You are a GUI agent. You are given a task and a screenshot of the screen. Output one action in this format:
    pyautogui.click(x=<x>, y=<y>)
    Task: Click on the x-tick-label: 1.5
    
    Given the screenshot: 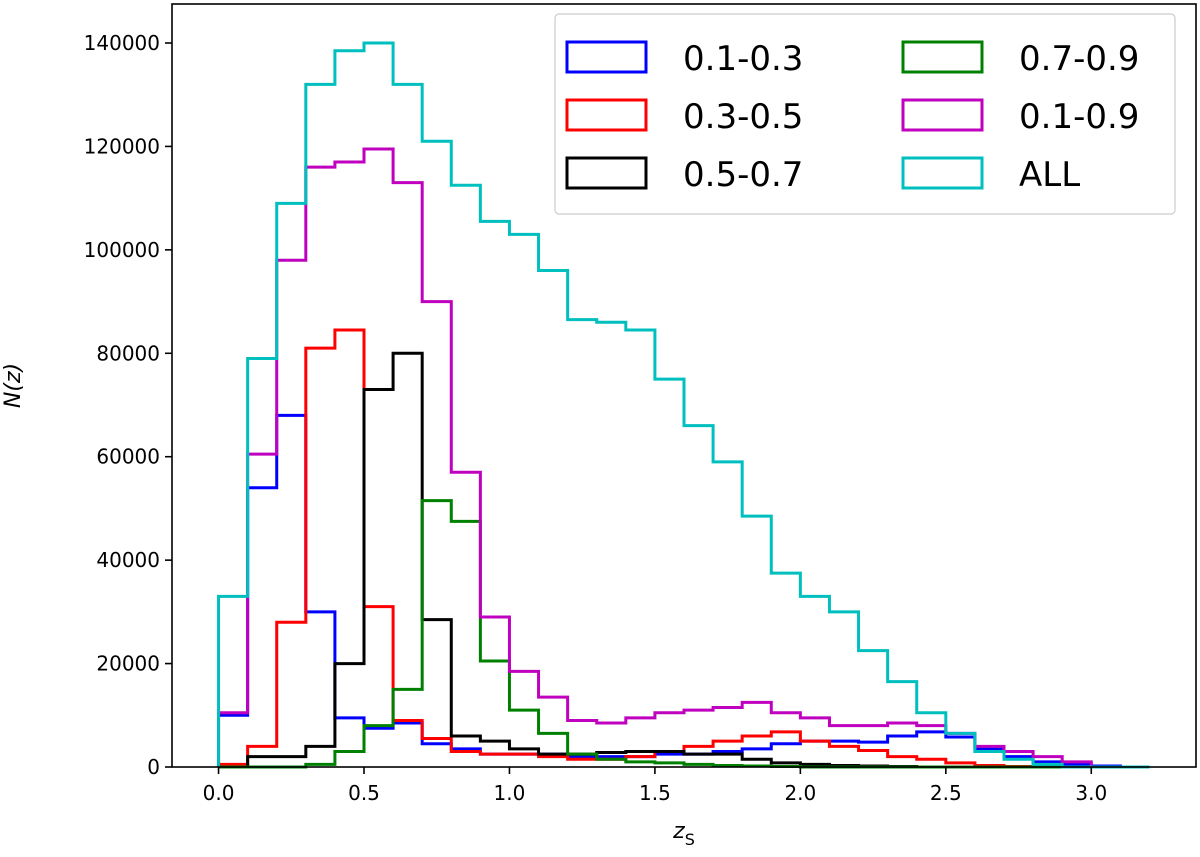 What is the action you would take?
    pyautogui.click(x=655, y=793)
    